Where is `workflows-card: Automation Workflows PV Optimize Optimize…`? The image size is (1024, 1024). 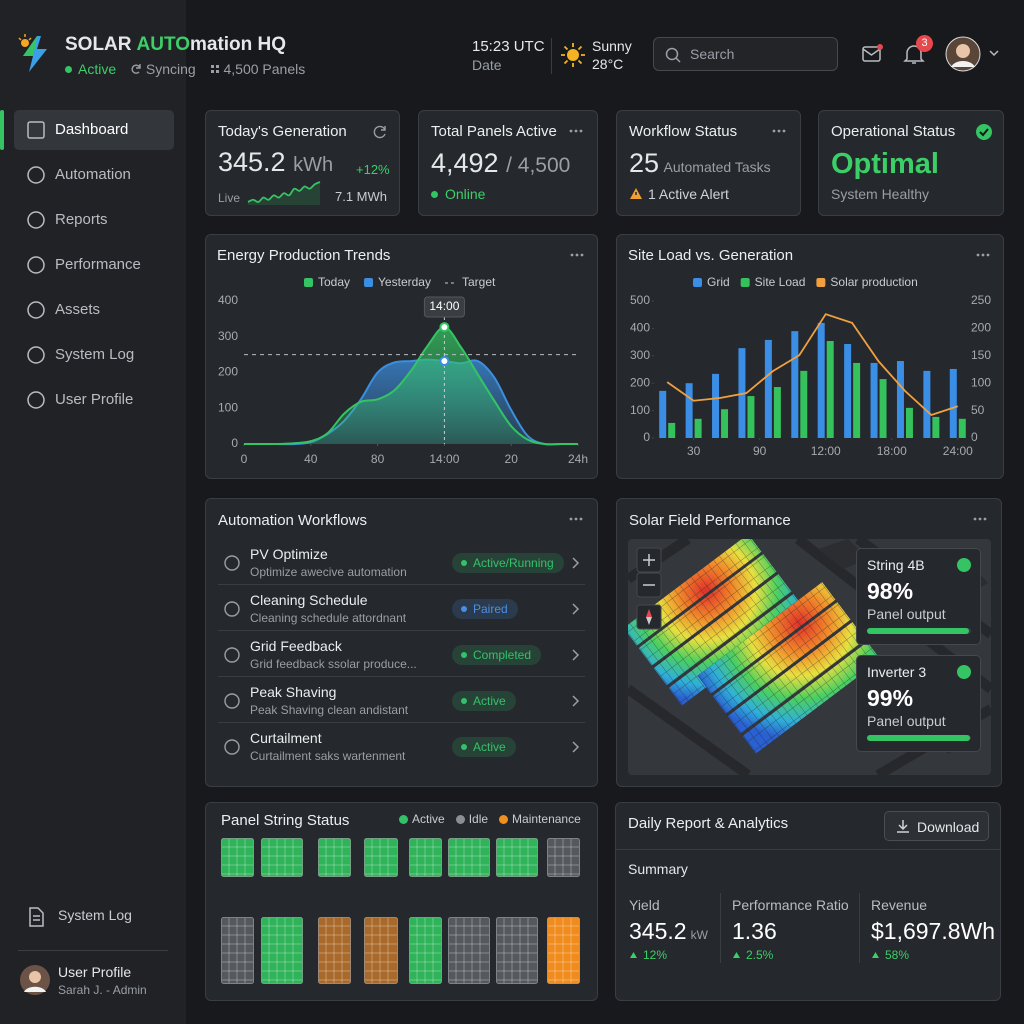
workflows-card: Automation Workflows PV Optimize Optimize… is located at coordinates (401, 642).